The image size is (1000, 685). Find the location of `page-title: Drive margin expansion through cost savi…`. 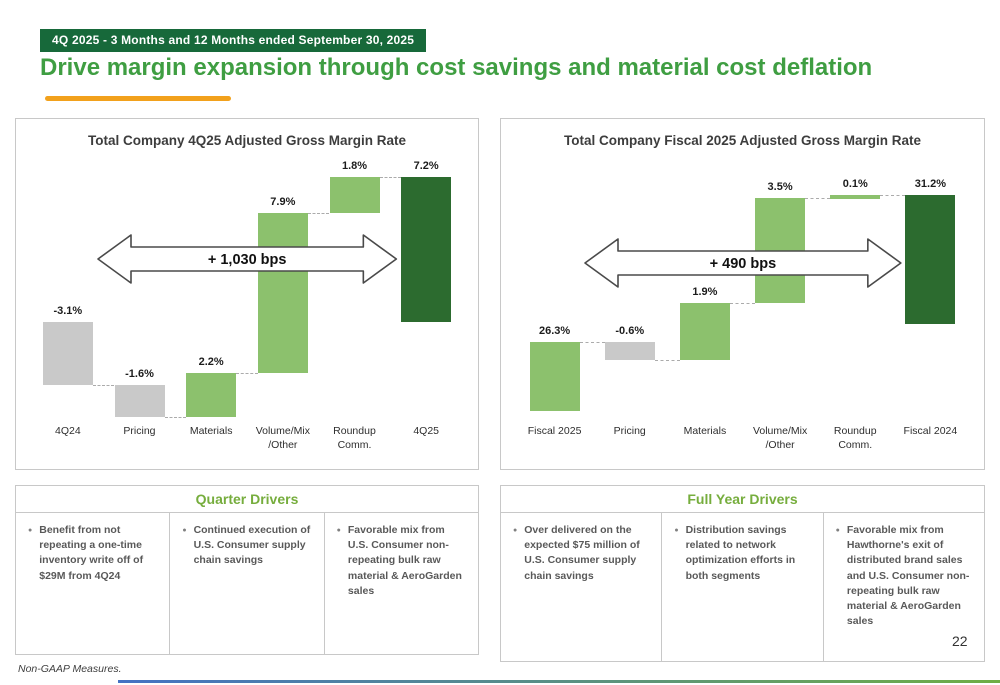

page-title: Drive margin expansion through cost savi… is located at coordinates (456, 67).